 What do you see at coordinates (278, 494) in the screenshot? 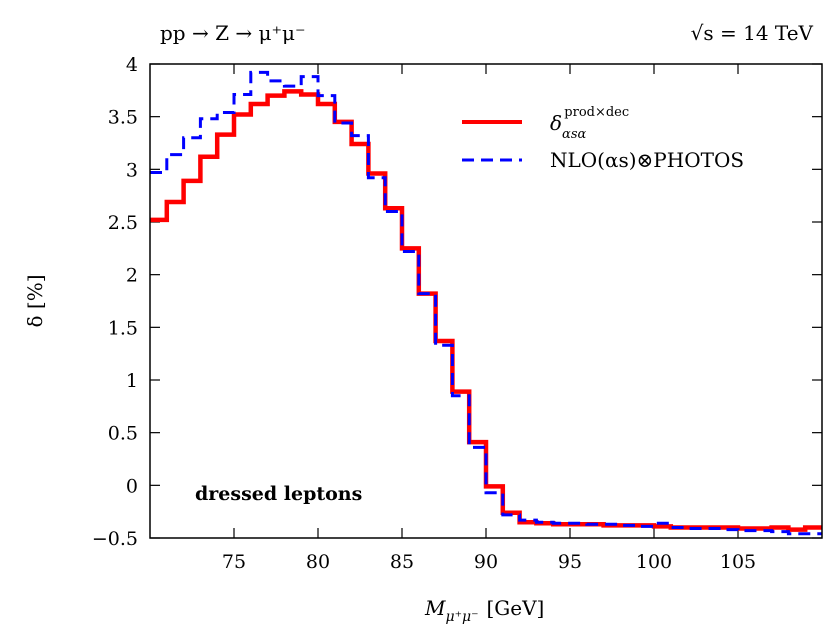
I see `annotation: dressed leptons` at bounding box center [278, 494].